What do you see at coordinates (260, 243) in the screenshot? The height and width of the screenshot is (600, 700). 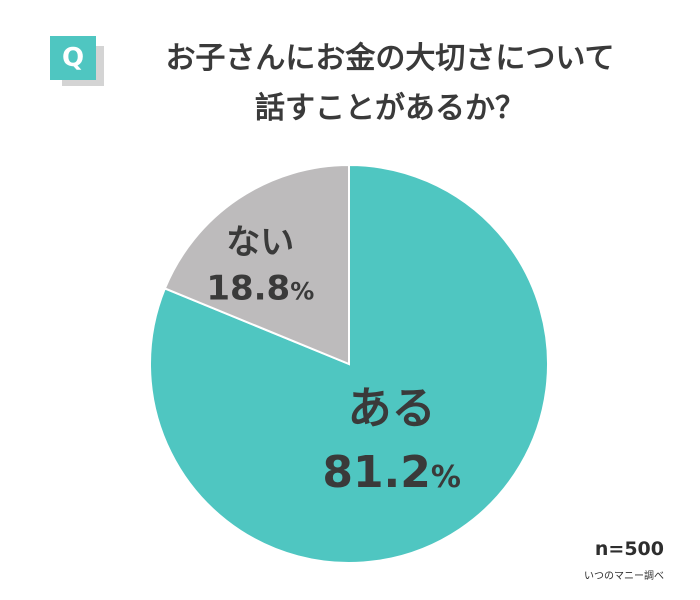 I see `pie-slice-label-1: ない` at bounding box center [260, 243].